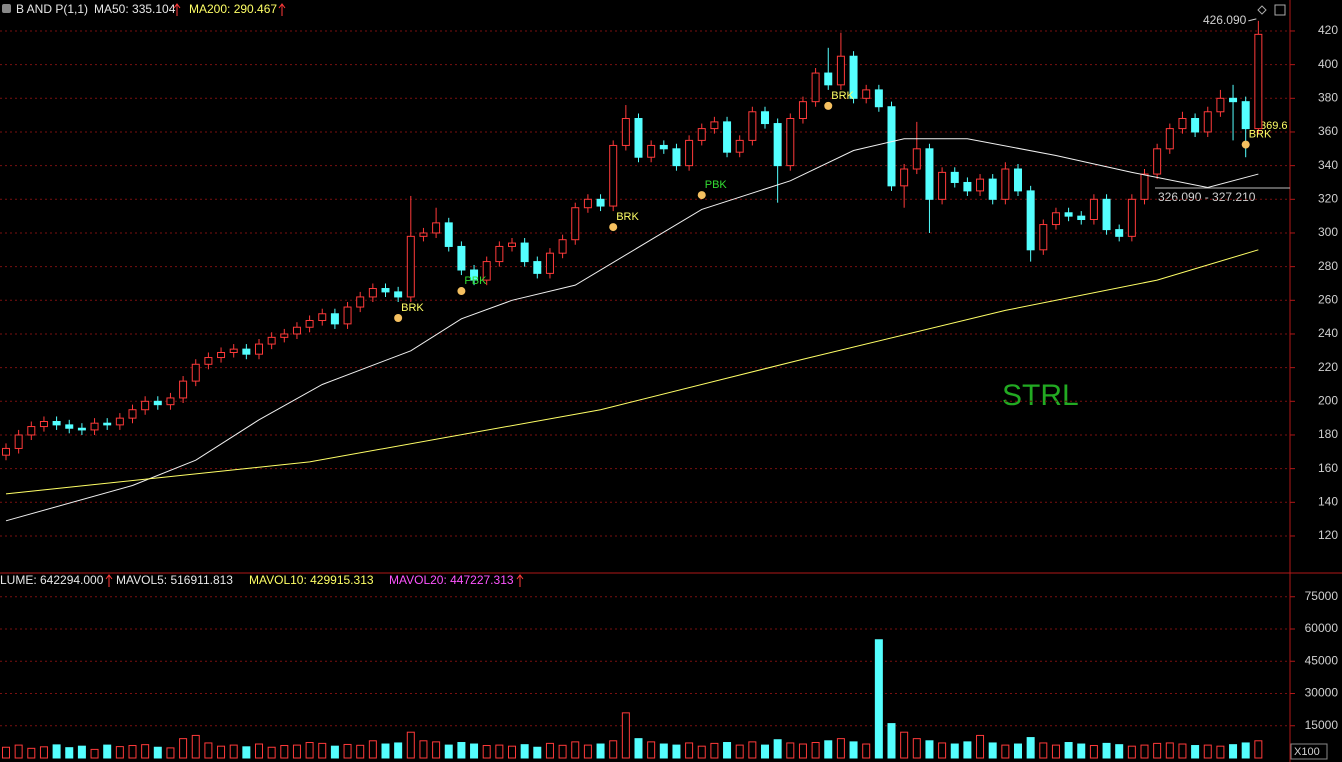 This screenshot has height=762, width=1342. What do you see at coordinates (282, 9) in the screenshot?
I see `ma200-arrow` at bounding box center [282, 9].